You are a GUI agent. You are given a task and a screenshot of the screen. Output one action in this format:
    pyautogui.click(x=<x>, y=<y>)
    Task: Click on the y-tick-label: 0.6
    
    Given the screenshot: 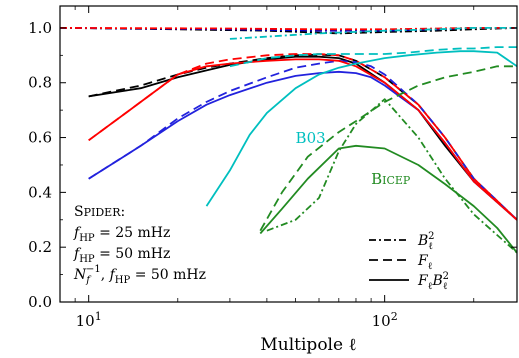 What is the action you would take?
    pyautogui.click(x=40, y=138)
    